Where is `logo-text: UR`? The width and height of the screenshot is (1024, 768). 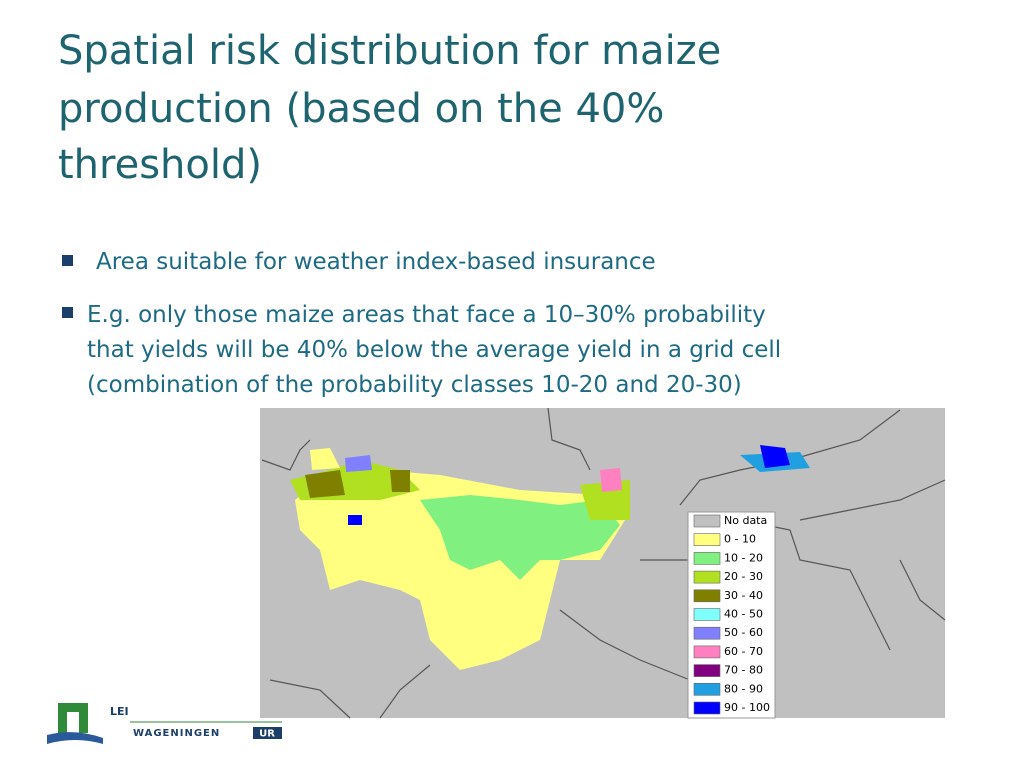 logo-text: UR is located at coordinates (267, 734).